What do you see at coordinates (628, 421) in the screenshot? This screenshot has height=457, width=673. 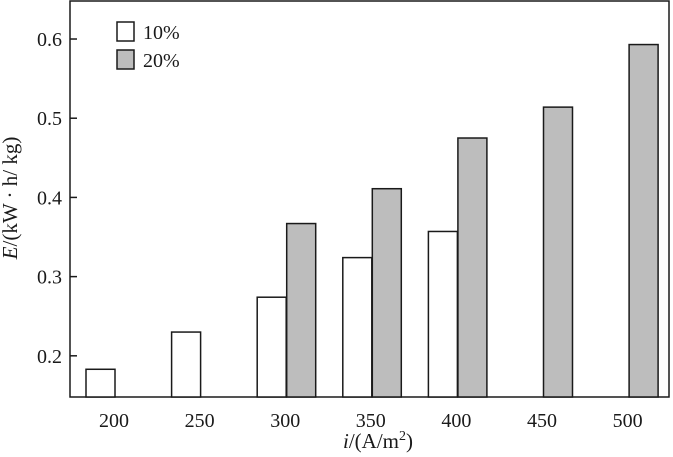 I see `x-tick-label: 500` at bounding box center [628, 421].